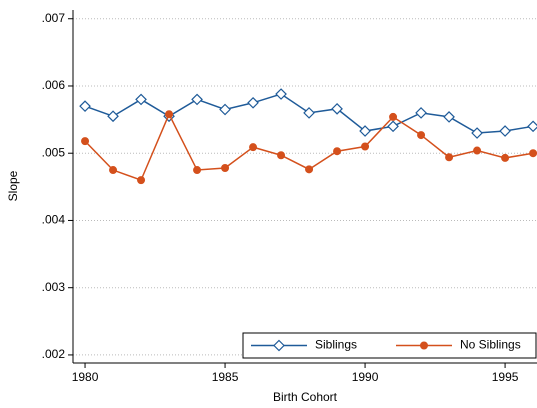 This screenshot has height=408, width=537. Describe the element at coordinates (13, 185) in the screenshot. I see `y-axis-title: Slope` at that location.